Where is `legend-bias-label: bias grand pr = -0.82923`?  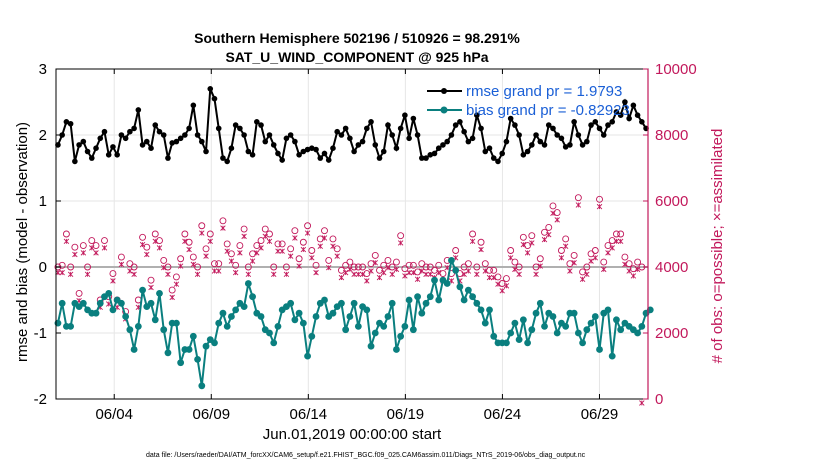
legend-bias-label: bias grand pr = -0.82923 is located at coordinates (548, 110).